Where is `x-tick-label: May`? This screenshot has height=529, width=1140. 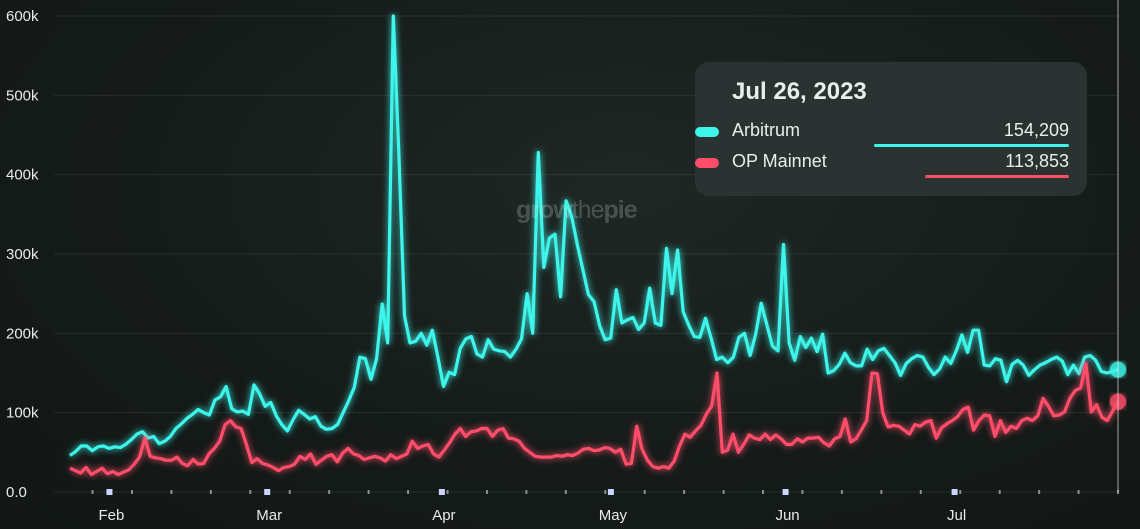
x-tick-label: May is located at coordinates (613, 515).